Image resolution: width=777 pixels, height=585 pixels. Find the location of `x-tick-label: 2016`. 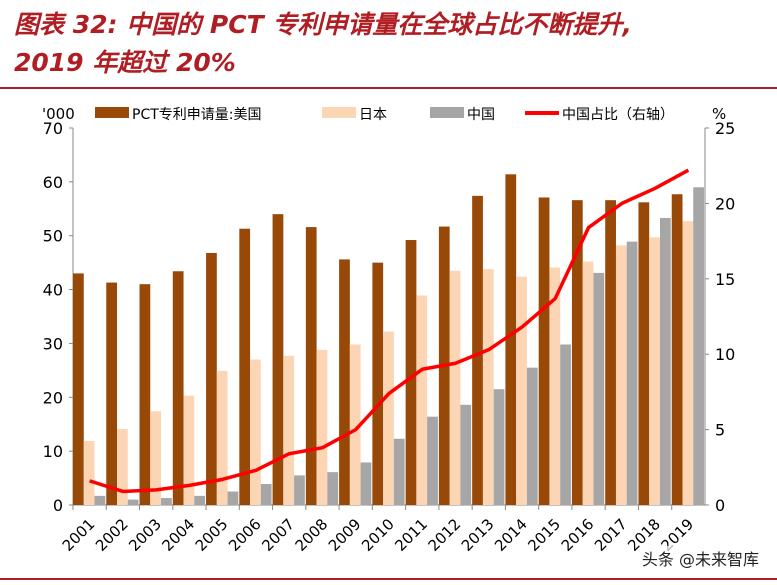

x-tick-label: 2016 is located at coordinates (578, 535).